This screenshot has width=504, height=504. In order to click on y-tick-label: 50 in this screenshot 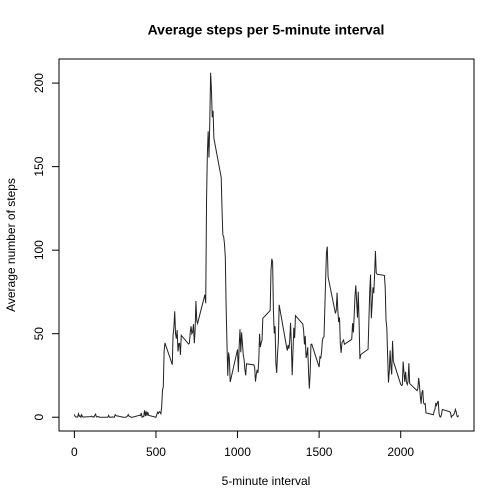, I will do `click(39, 334)`.